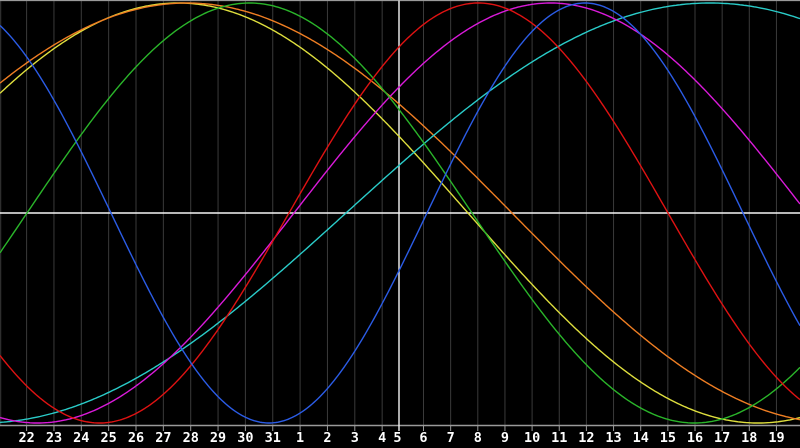 The width and height of the screenshot is (800, 448). Describe the element at coordinates (776, 438) in the screenshot. I see `day-label: 19` at that location.